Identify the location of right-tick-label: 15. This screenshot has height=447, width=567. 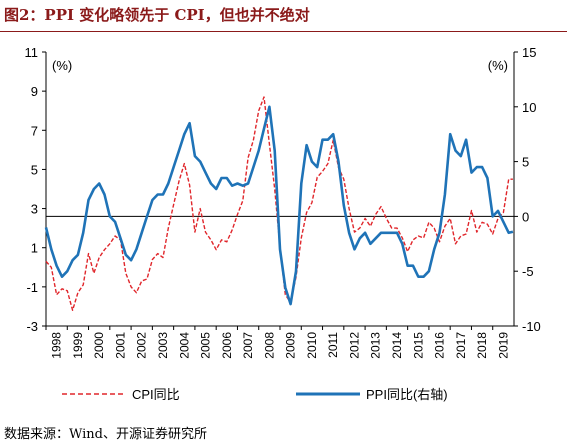
(529, 52).